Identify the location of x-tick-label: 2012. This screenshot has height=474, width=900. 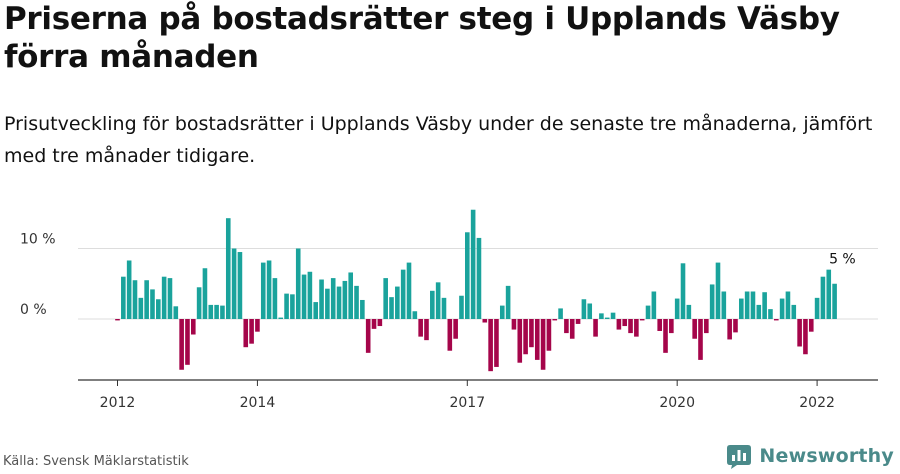
(118, 403).